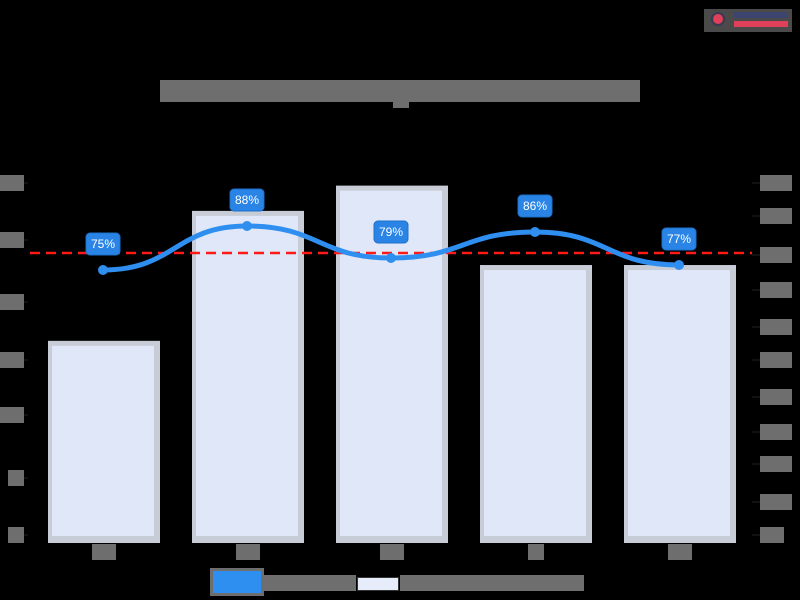 This screenshot has width=800, height=600. What do you see at coordinates (237, 582) in the screenshot?
I see `legend-line-swatch` at bounding box center [237, 582].